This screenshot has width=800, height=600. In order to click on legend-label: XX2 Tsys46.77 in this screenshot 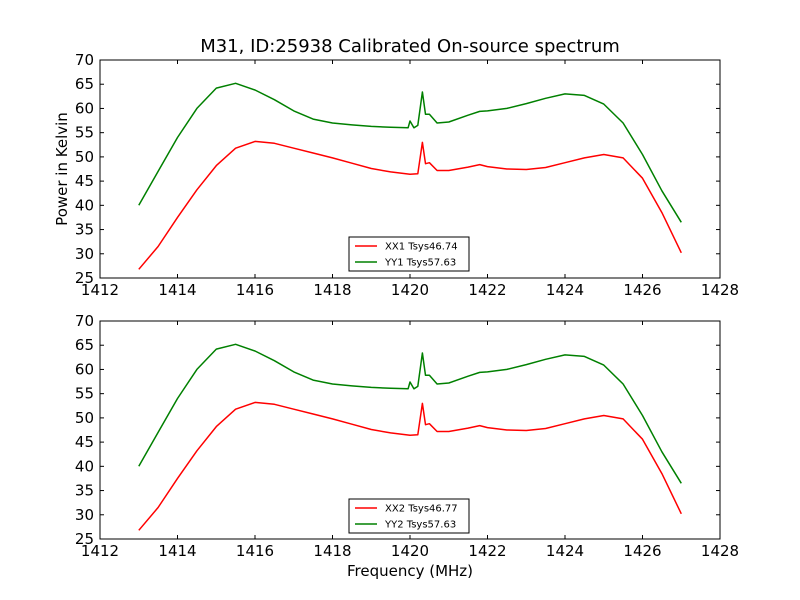, I will do `click(421, 509)`.